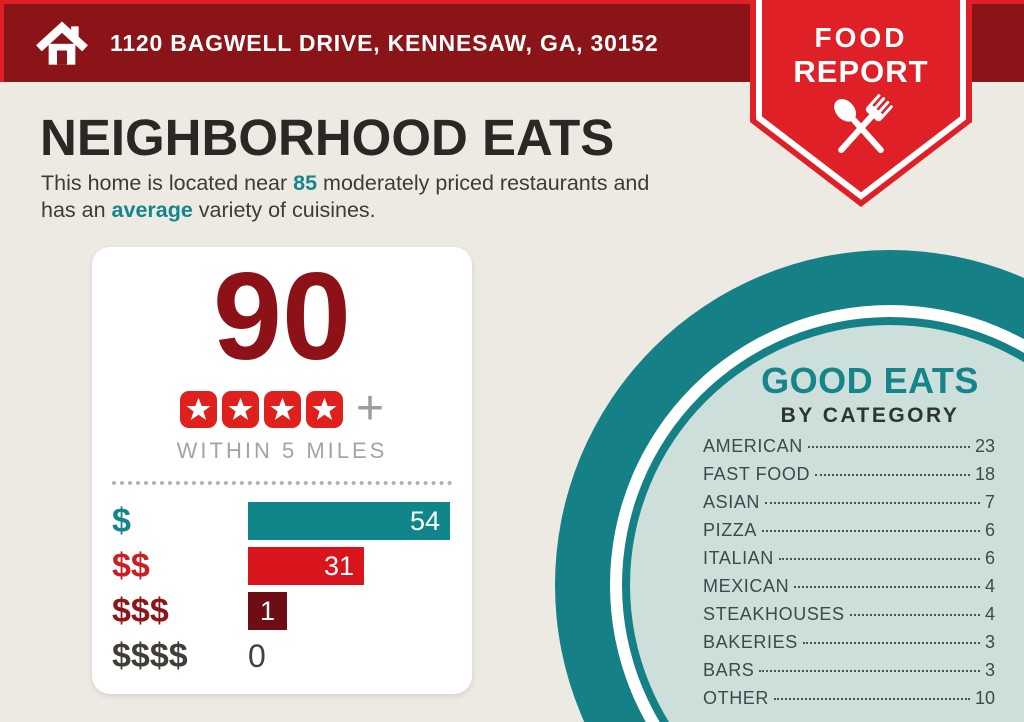  Describe the element at coordinates (774, 614) in the screenshot. I see `category-label: STEAKHOUSES` at that location.